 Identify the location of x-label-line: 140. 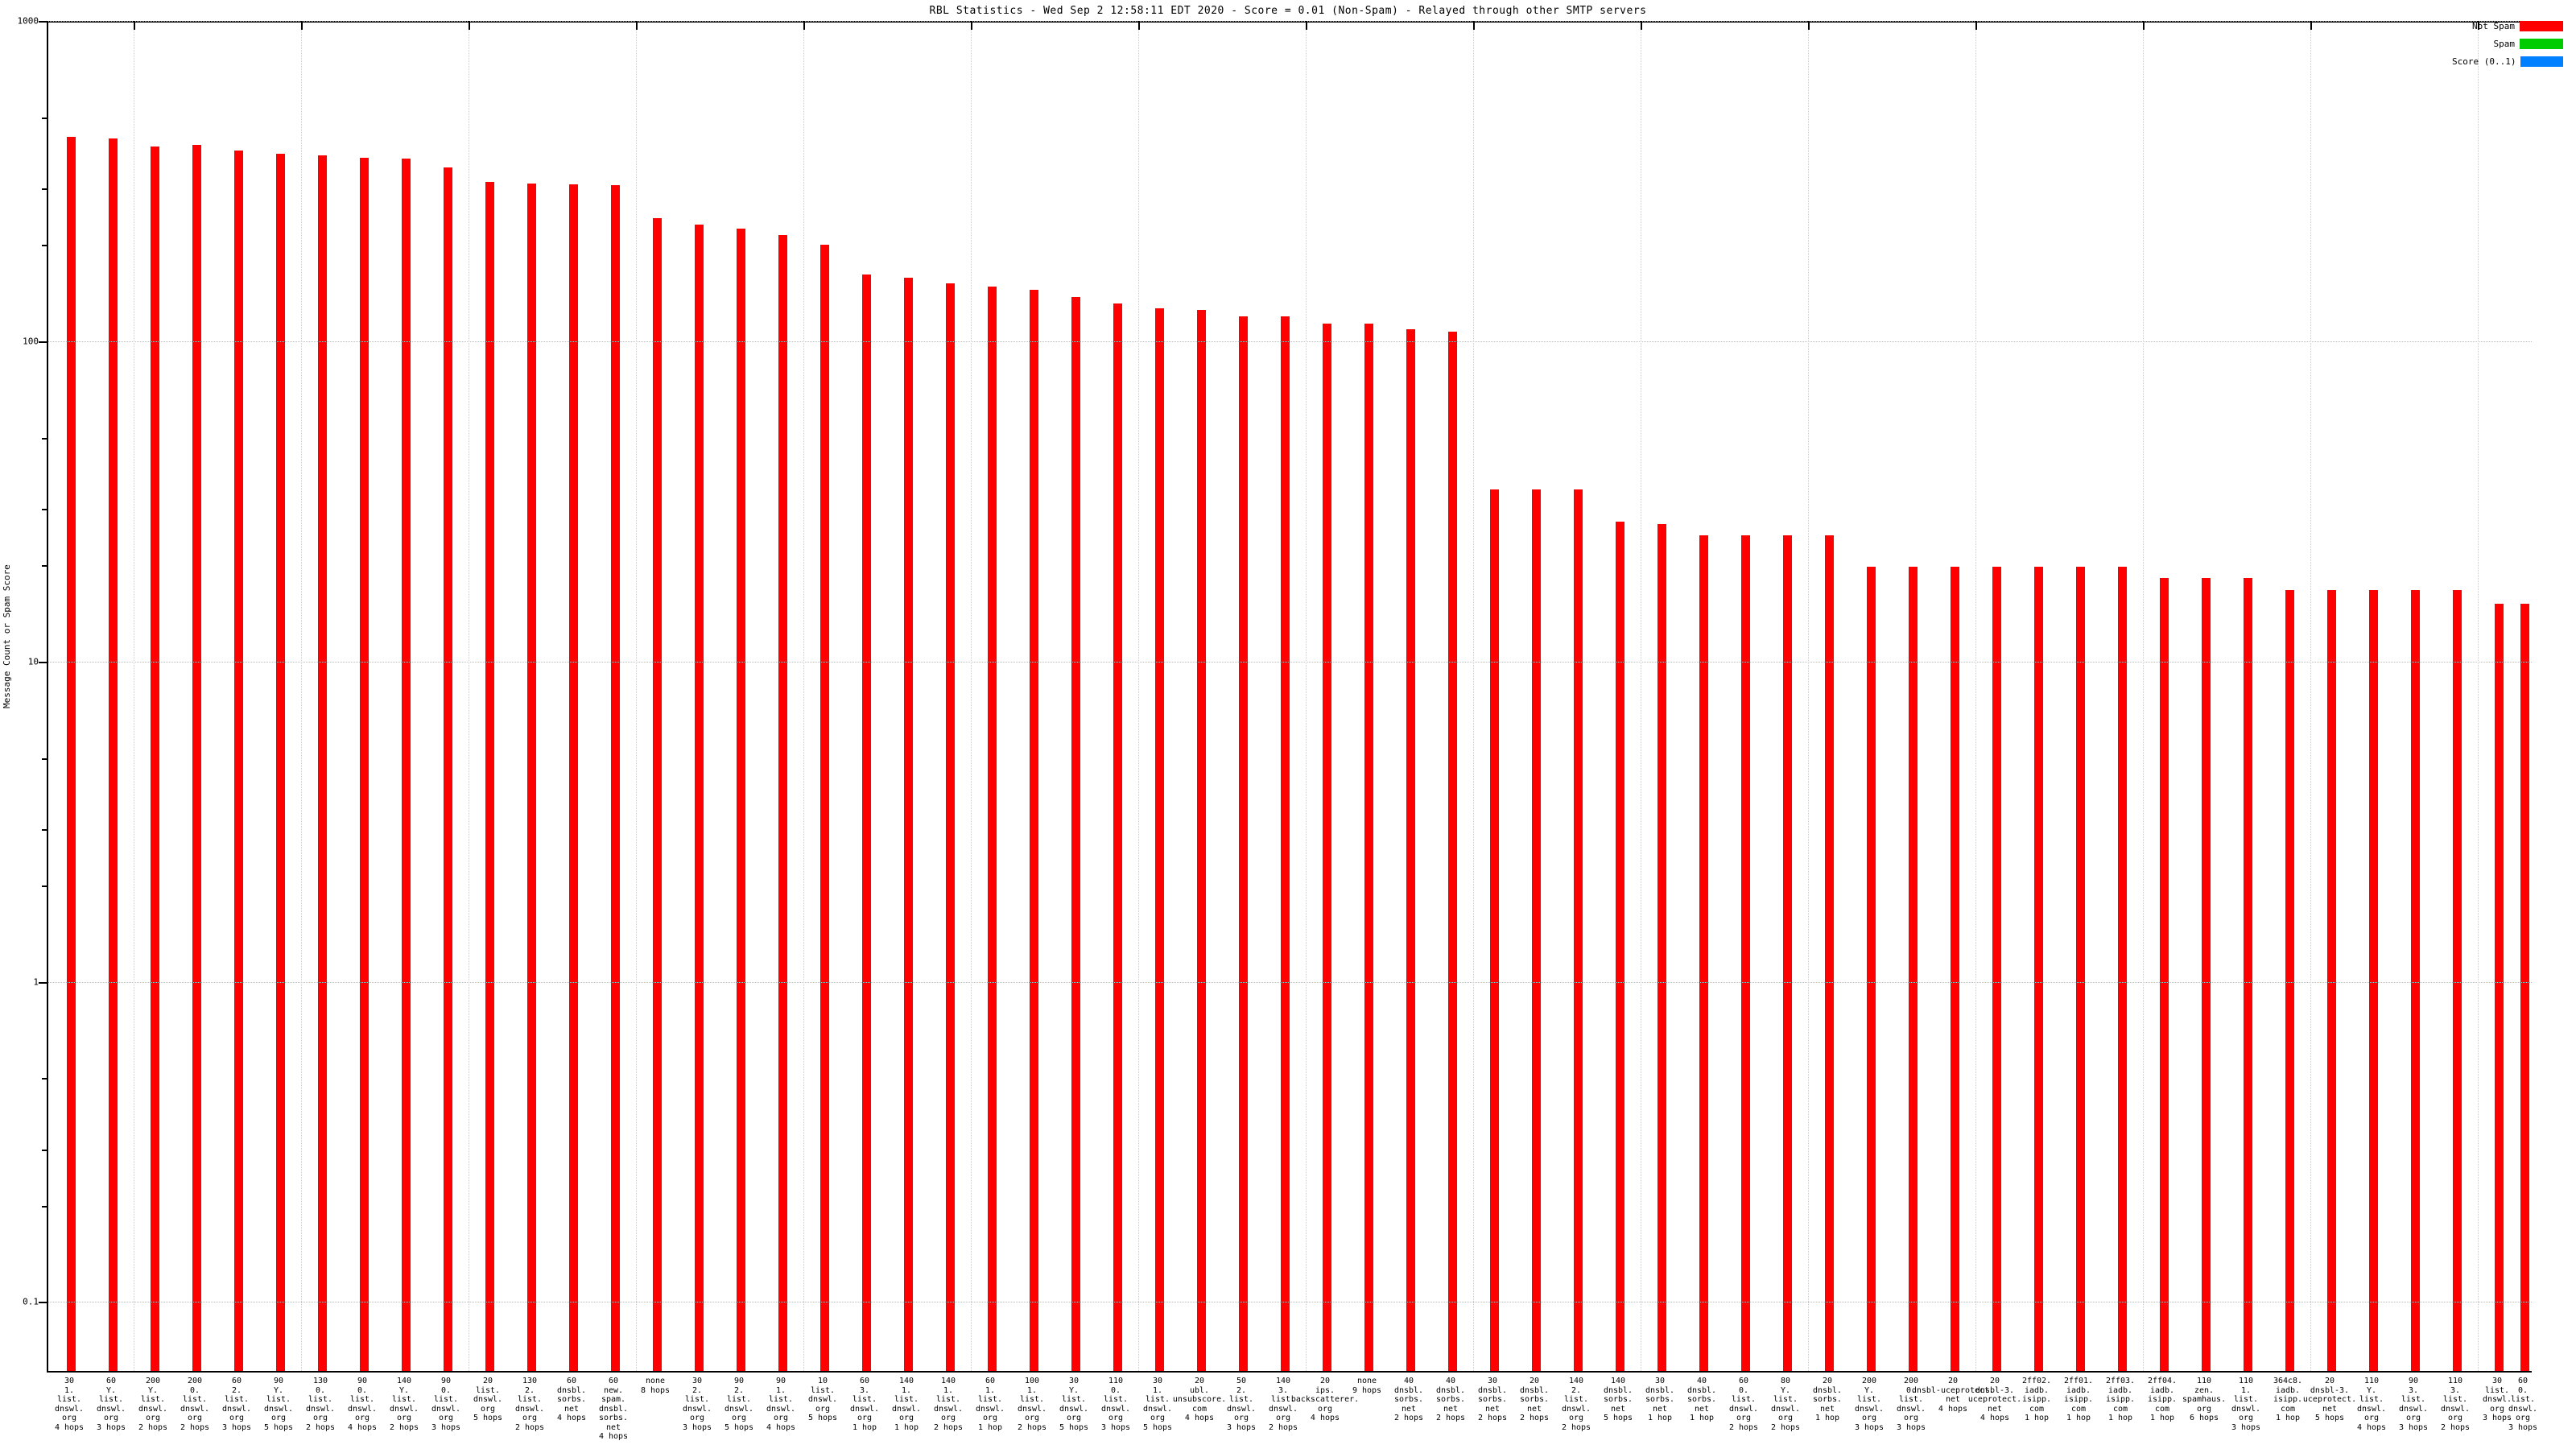
(948, 1381).